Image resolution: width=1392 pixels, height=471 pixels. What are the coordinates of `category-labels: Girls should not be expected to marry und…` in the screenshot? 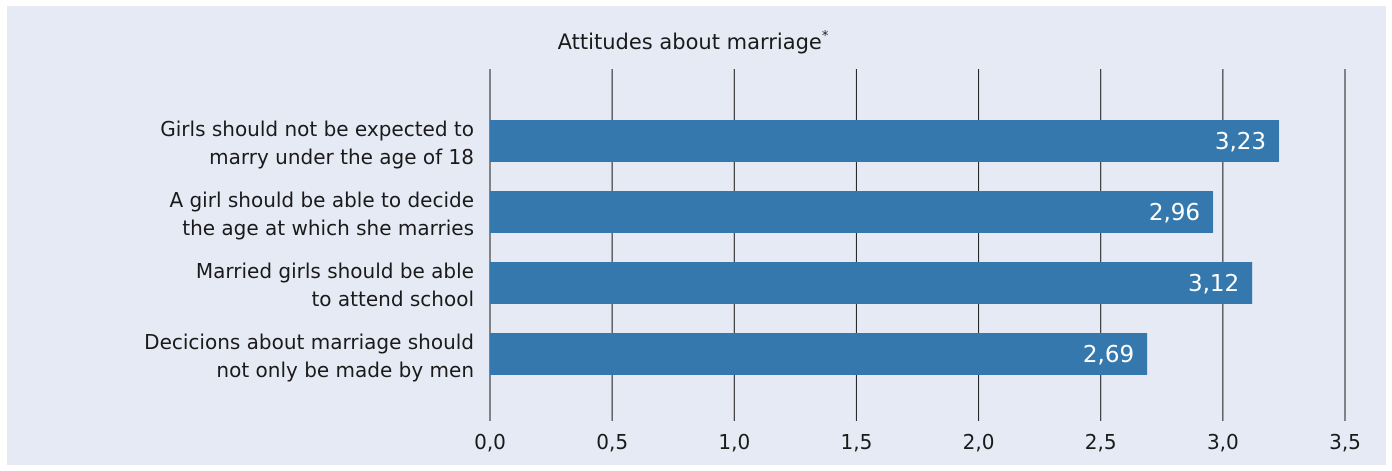 It's located at (309, 249).